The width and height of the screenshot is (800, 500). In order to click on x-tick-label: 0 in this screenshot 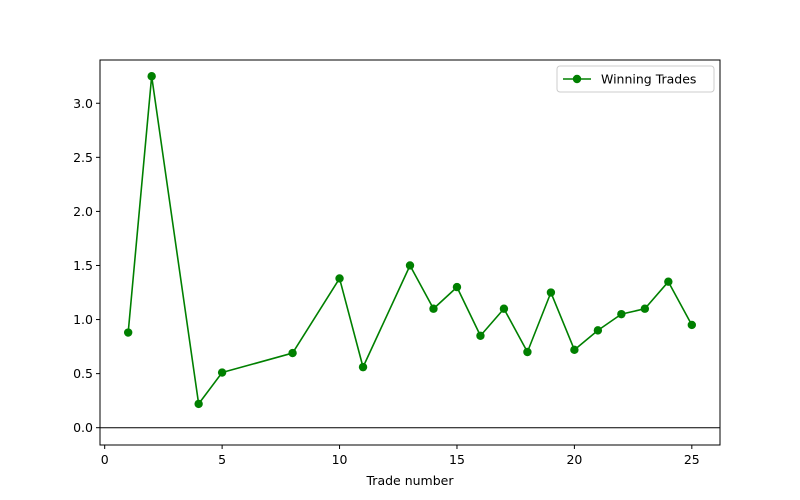, I will do `click(105, 459)`.